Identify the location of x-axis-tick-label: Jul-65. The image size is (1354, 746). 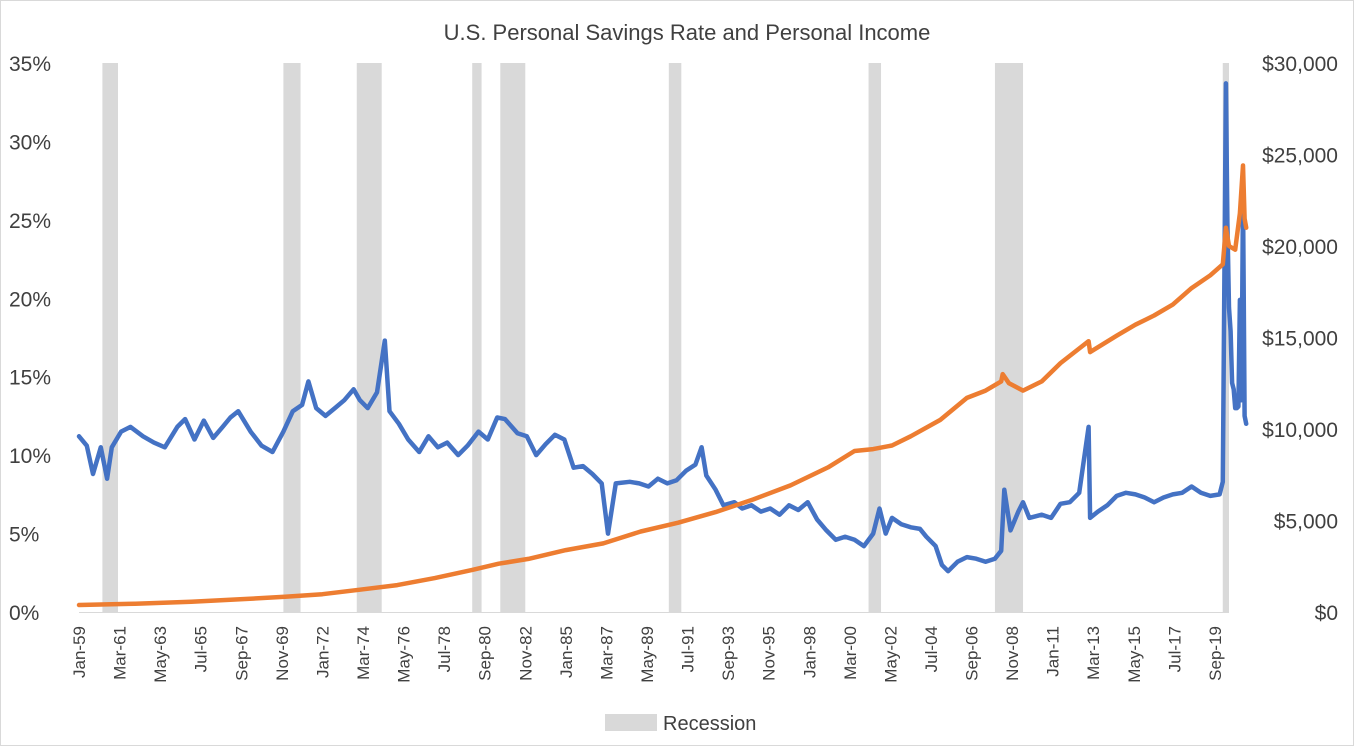
(201, 649).